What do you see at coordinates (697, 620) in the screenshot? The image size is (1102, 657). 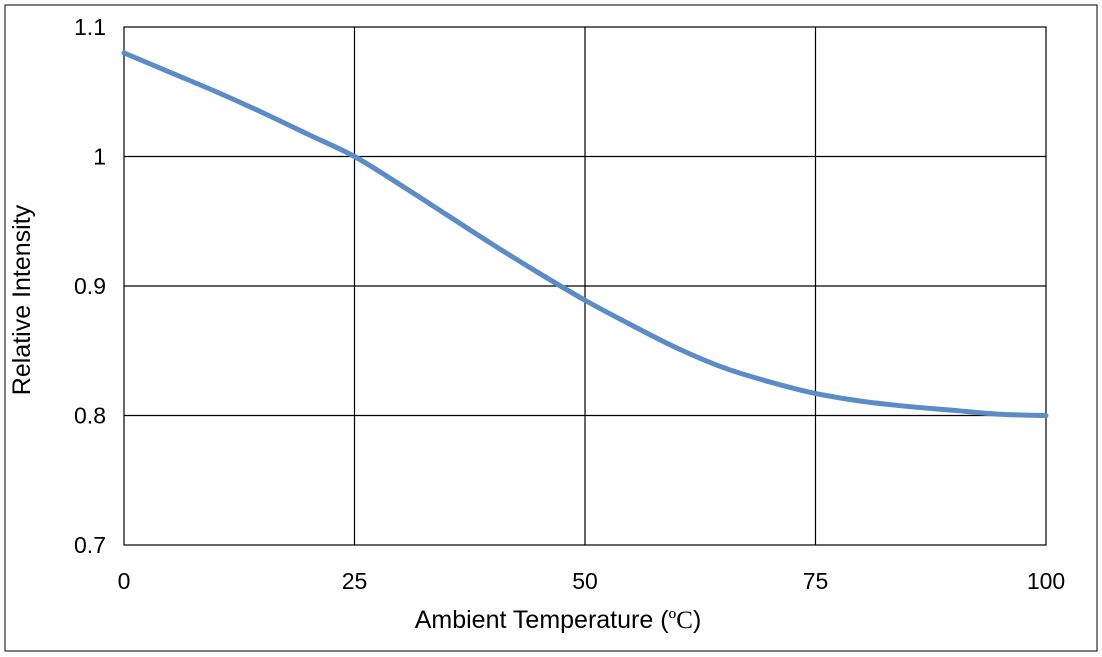 I see `x-axis-title-close: )` at bounding box center [697, 620].